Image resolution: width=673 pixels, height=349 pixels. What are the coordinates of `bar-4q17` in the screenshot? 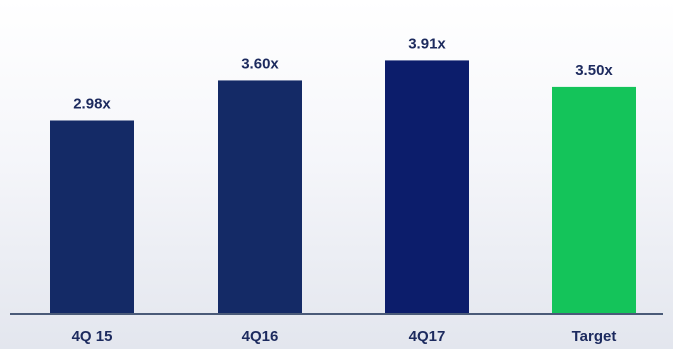 It's located at (427, 186).